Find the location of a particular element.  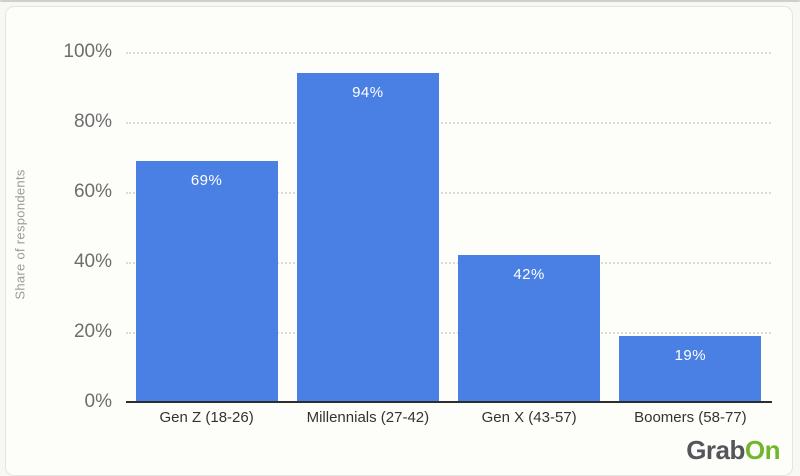

y-tick-label: 40% is located at coordinates (92, 261).